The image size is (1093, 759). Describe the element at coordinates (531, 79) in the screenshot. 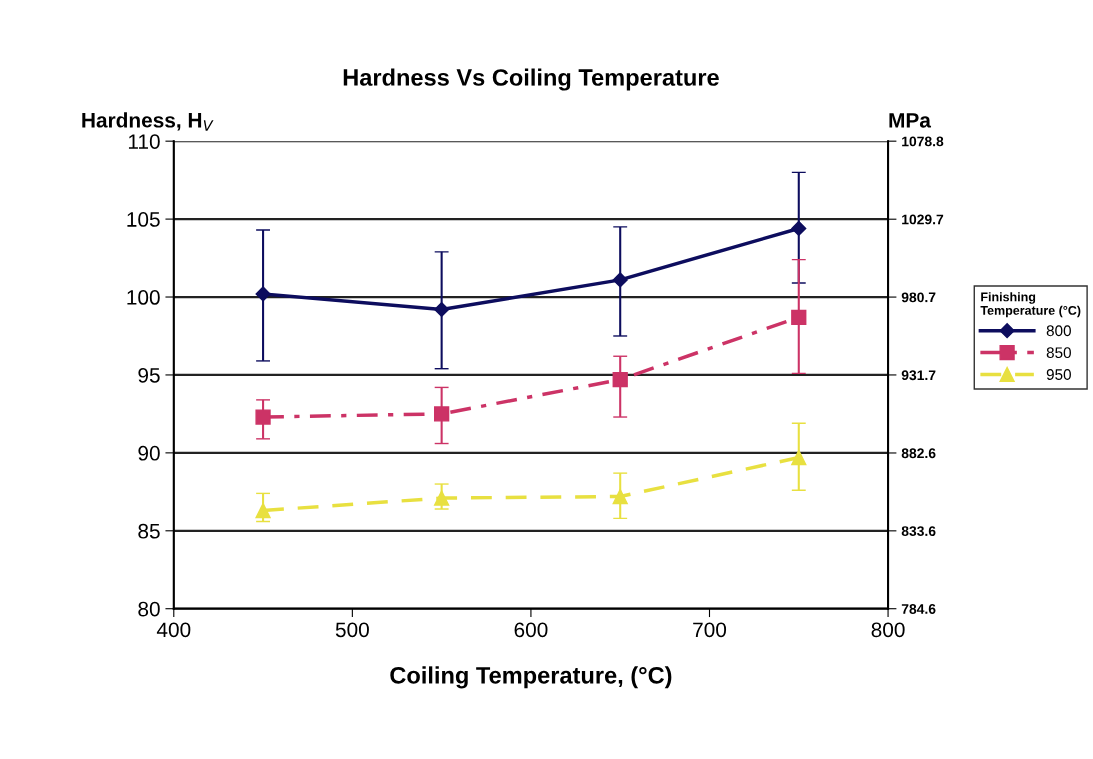

I see `chart-title: Hardness Vs Coiling Temperature` at that location.